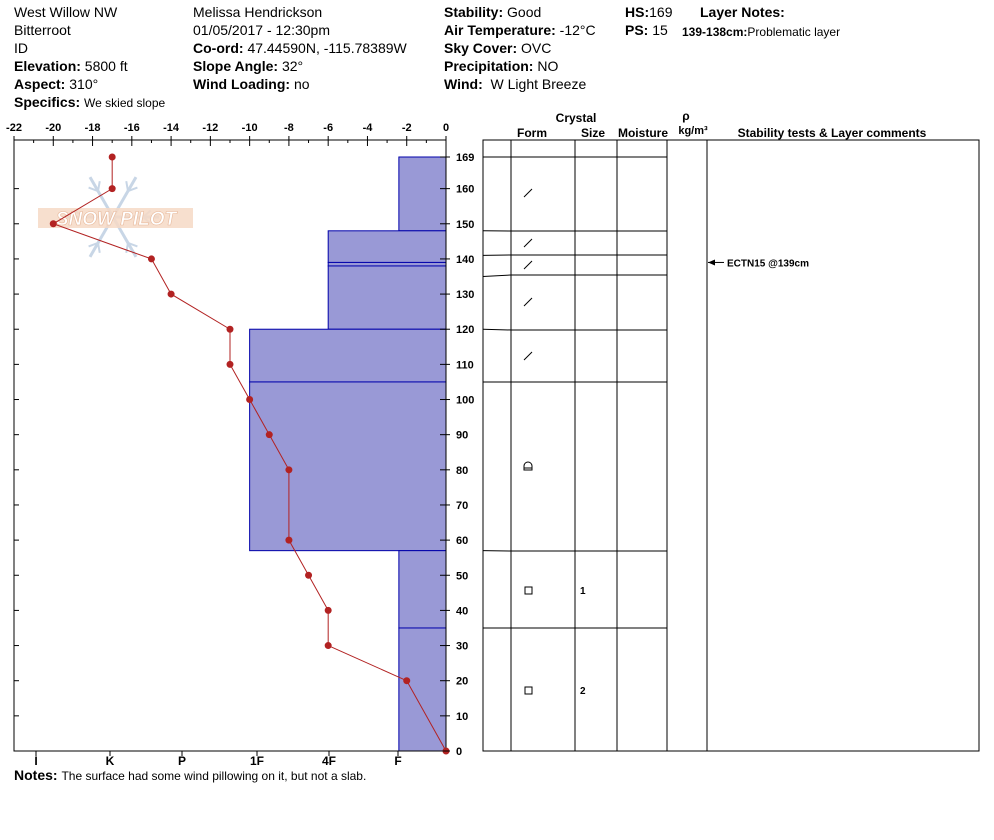  What do you see at coordinates (643, 133) in the screenshot?
I see `header-moisture: Moisture` at bounding box center [643, 133].